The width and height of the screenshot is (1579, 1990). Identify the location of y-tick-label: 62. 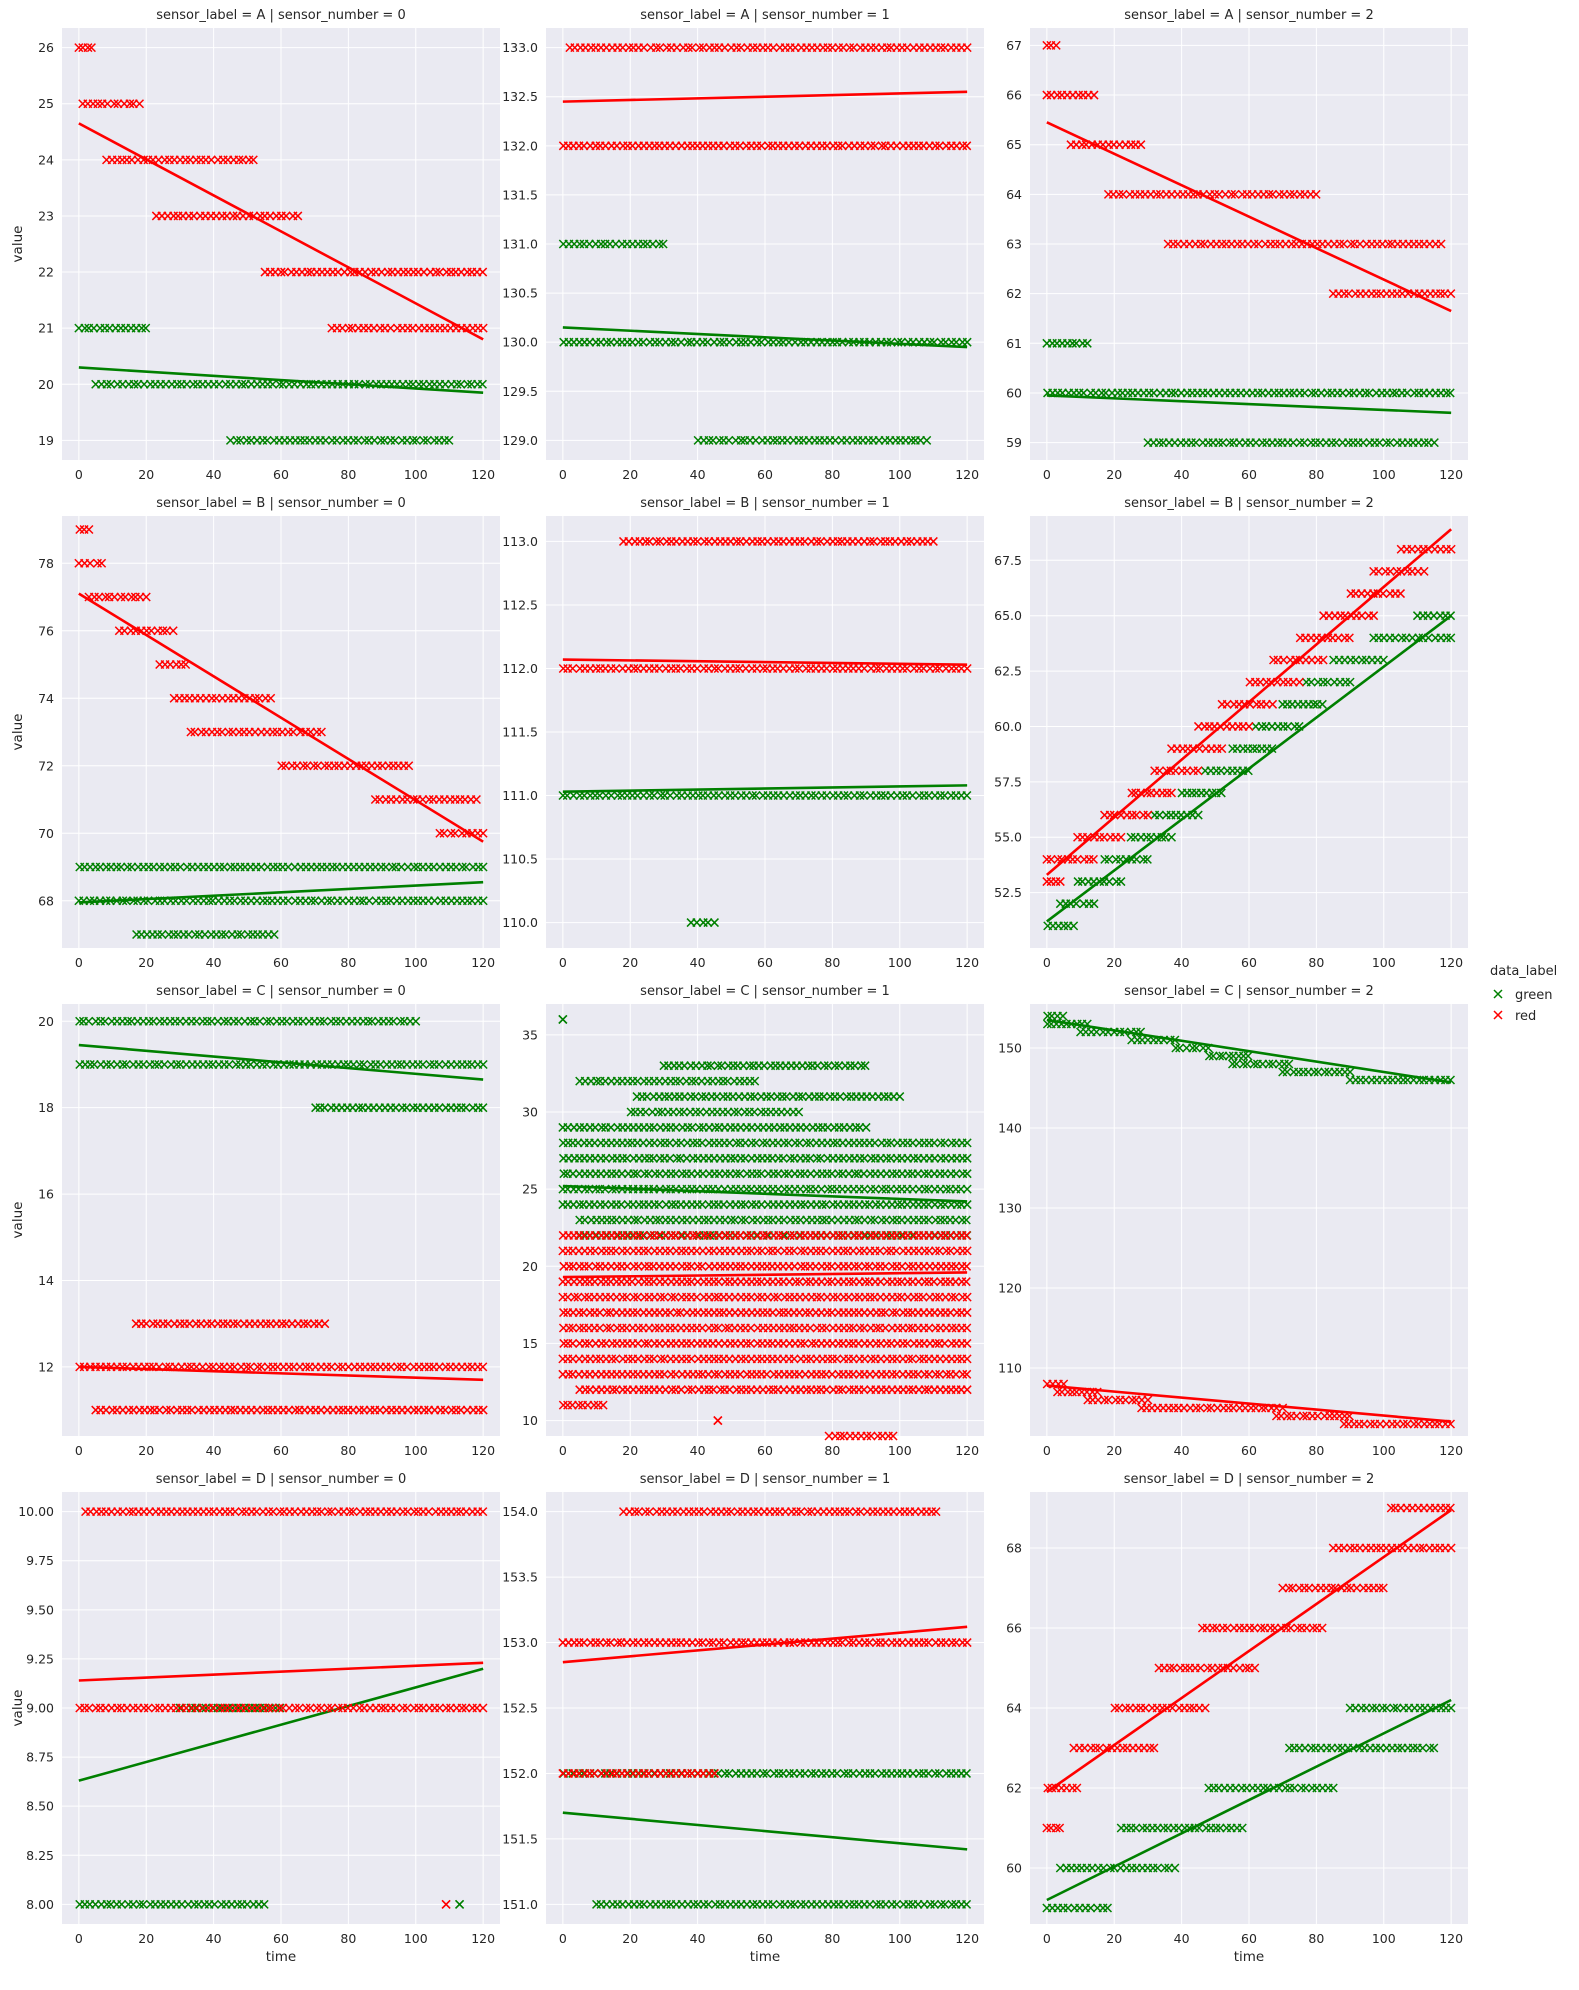
(1014, 293).